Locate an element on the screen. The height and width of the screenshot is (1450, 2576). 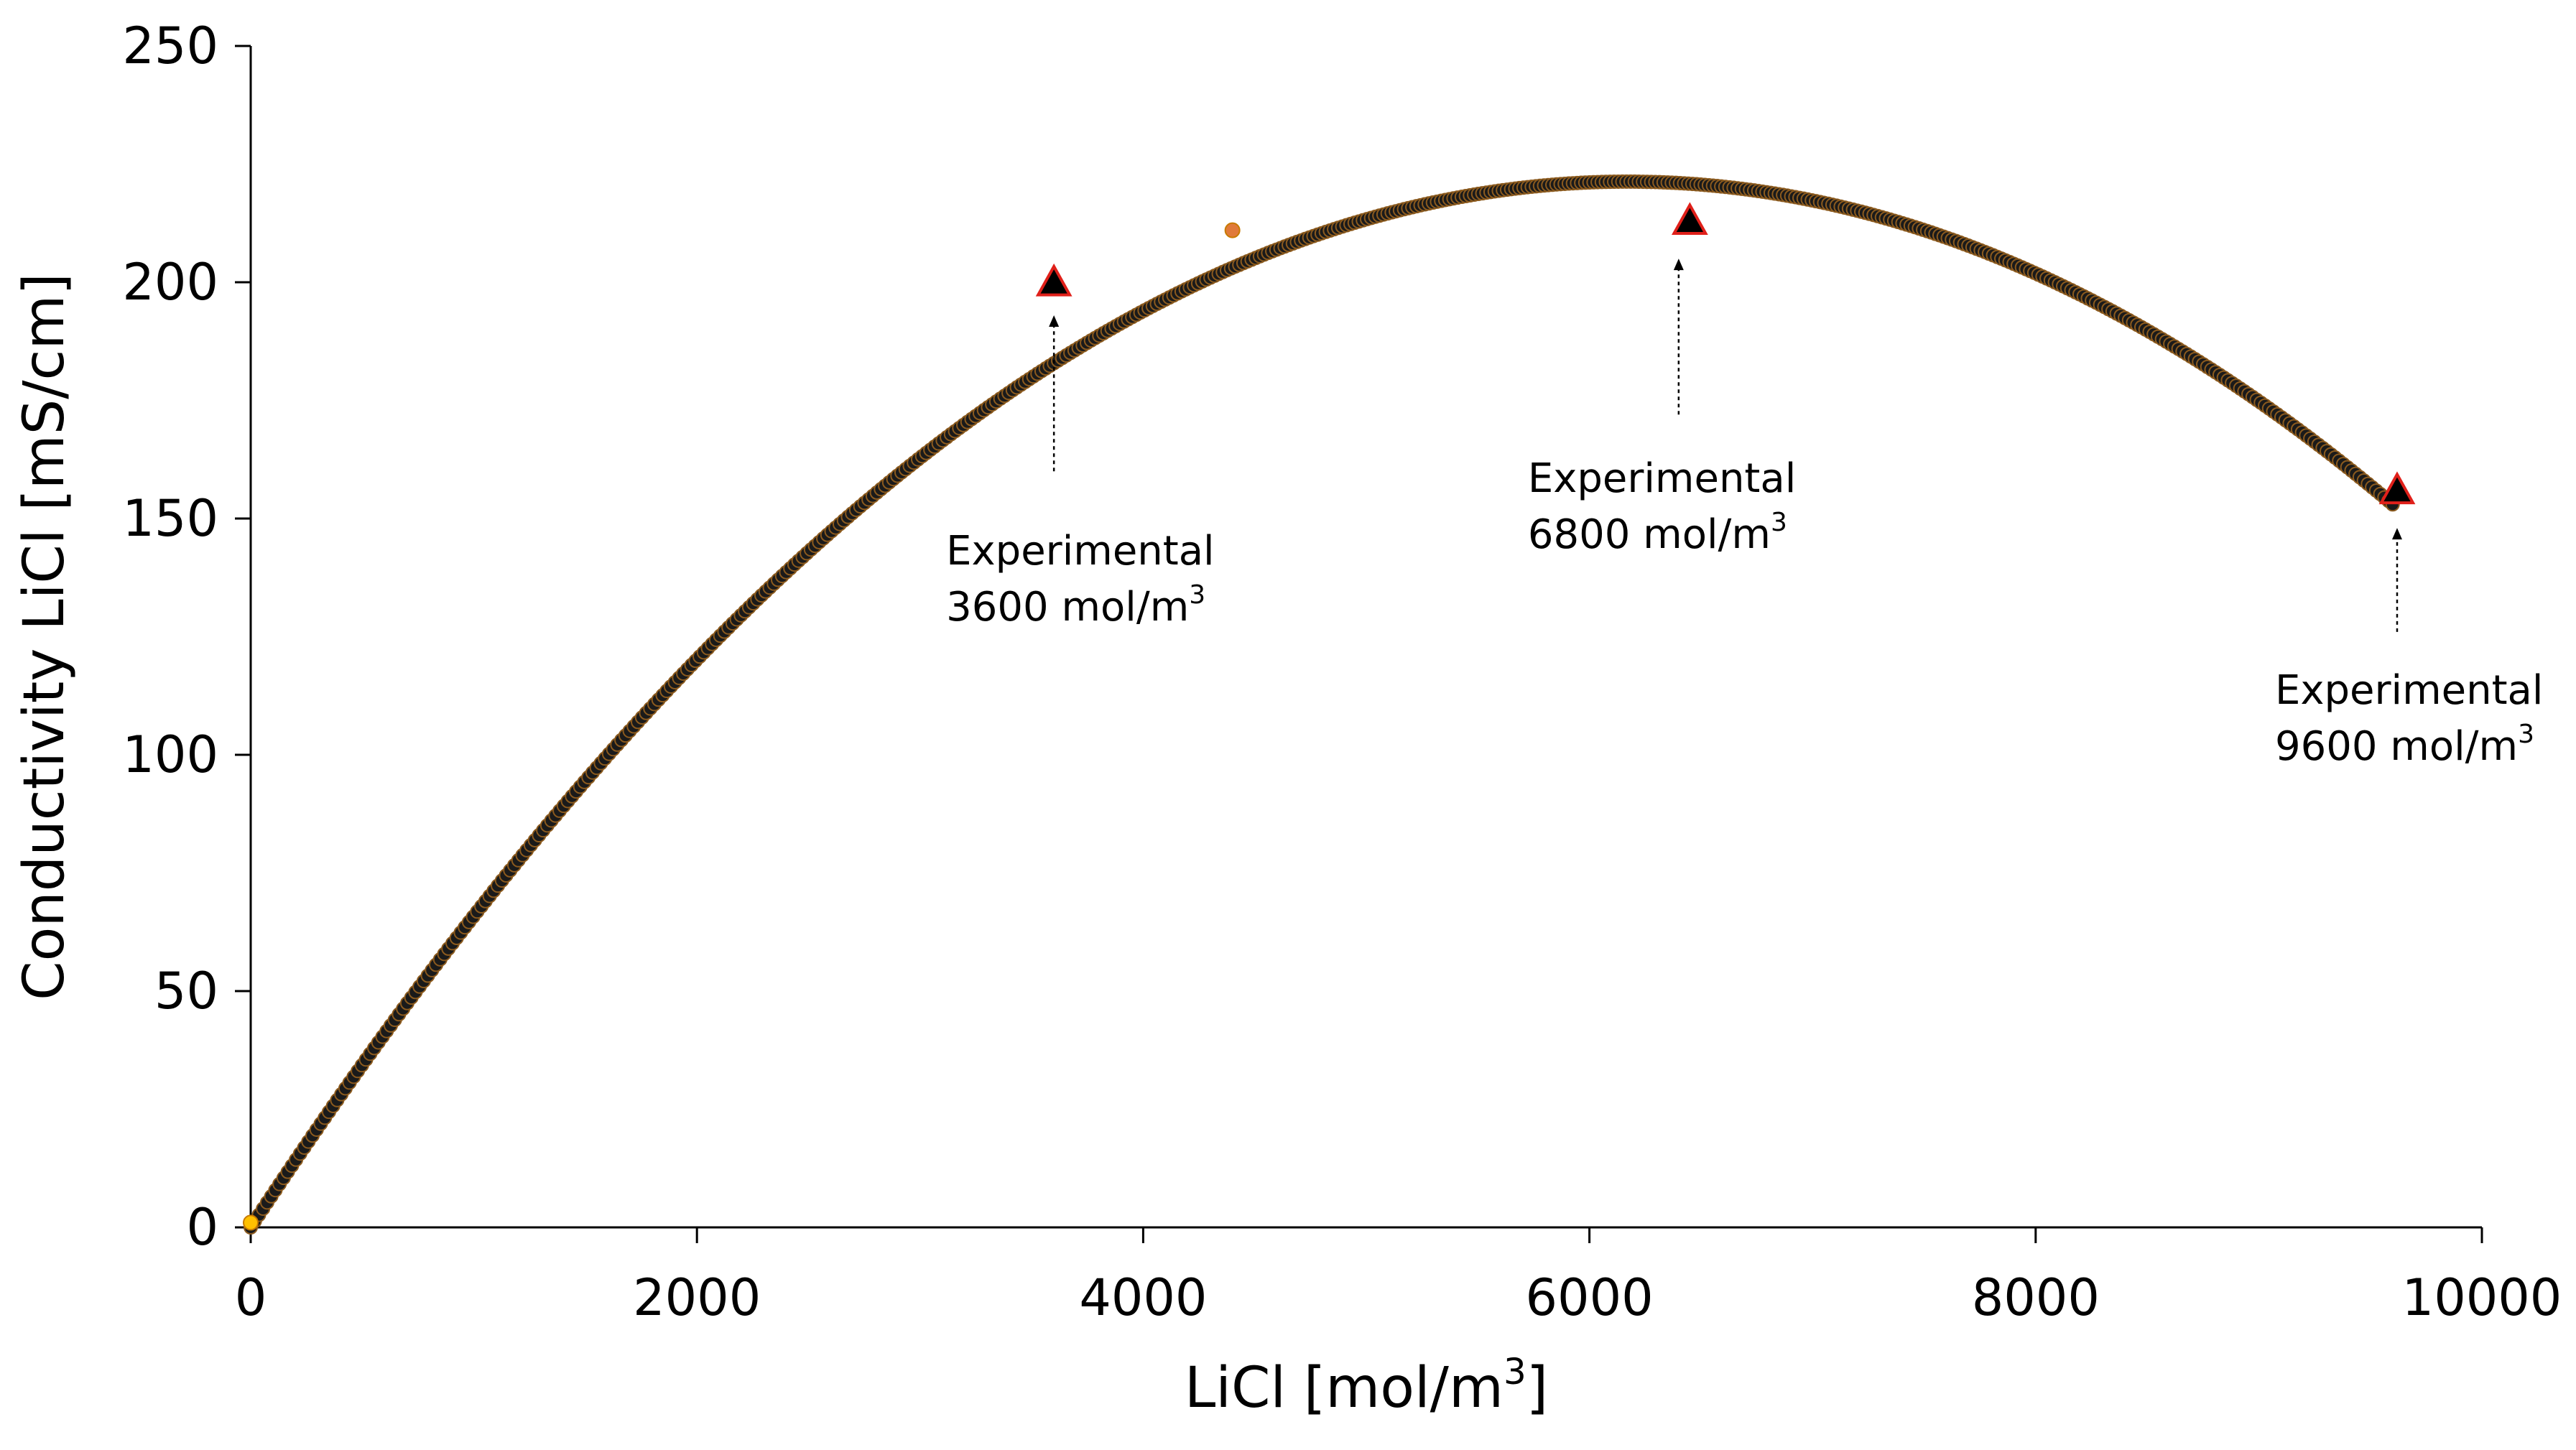
experimental-points is located at coordinates (1725, 353).